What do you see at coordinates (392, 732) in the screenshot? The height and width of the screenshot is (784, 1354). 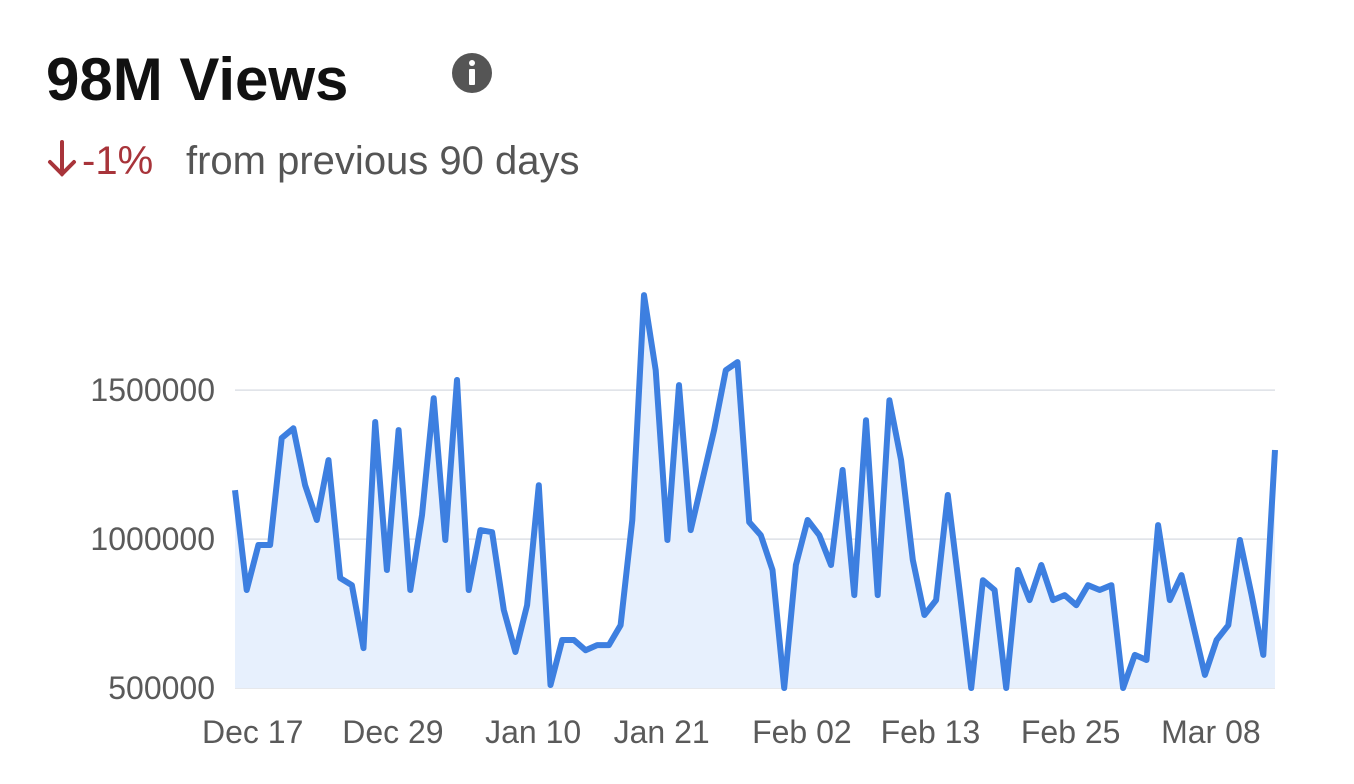 I see `x-tick-label: Dec 29` at bounding box center [392, 732].